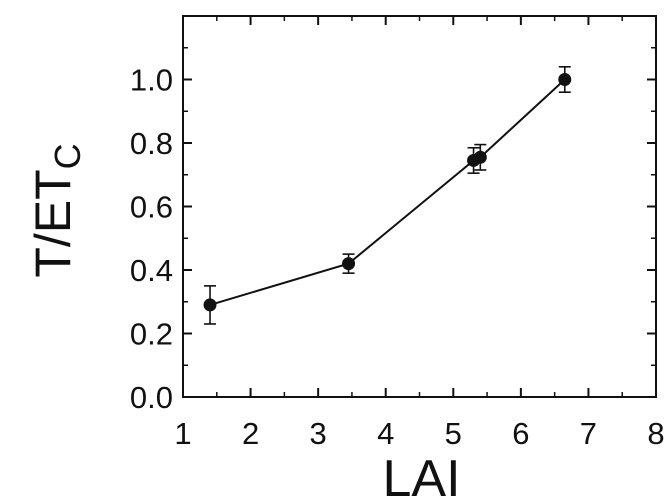  What do you see at coordinates (53, 223) in the screenshot?
I see `y-axis-title-main: T/ET` at bounding box center [53, 223].